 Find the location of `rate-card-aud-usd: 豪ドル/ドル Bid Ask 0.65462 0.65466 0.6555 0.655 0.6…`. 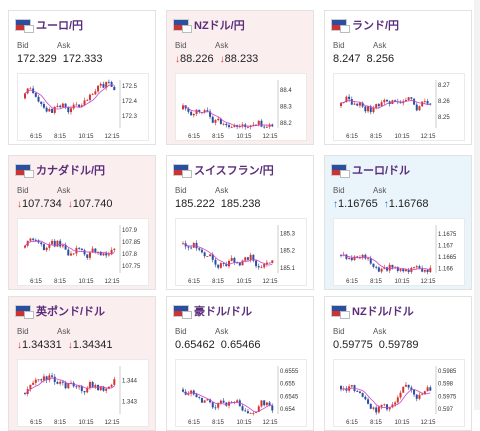

rate-card-aud-usd: 豪ドル/ドル Bid Ask 0.65462 0.65466 0.6555 0.655 0.6… is located at coordinates (240, 363).